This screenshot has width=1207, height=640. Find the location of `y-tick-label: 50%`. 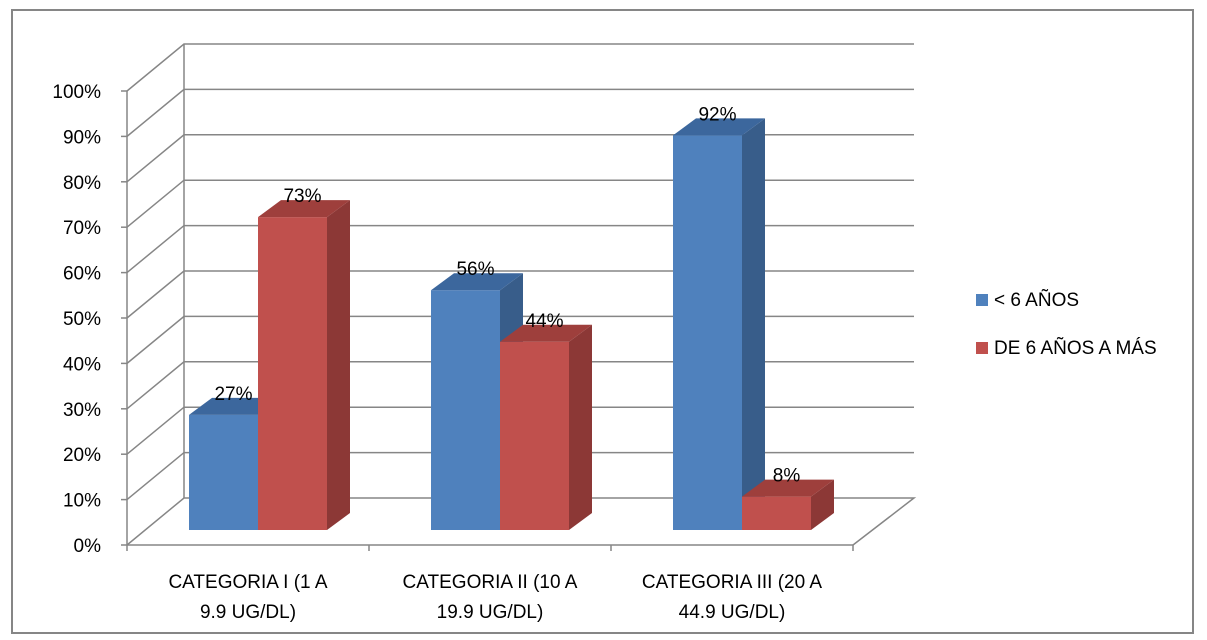

y-tick-label: 50% is located at coordinates (82, 319).